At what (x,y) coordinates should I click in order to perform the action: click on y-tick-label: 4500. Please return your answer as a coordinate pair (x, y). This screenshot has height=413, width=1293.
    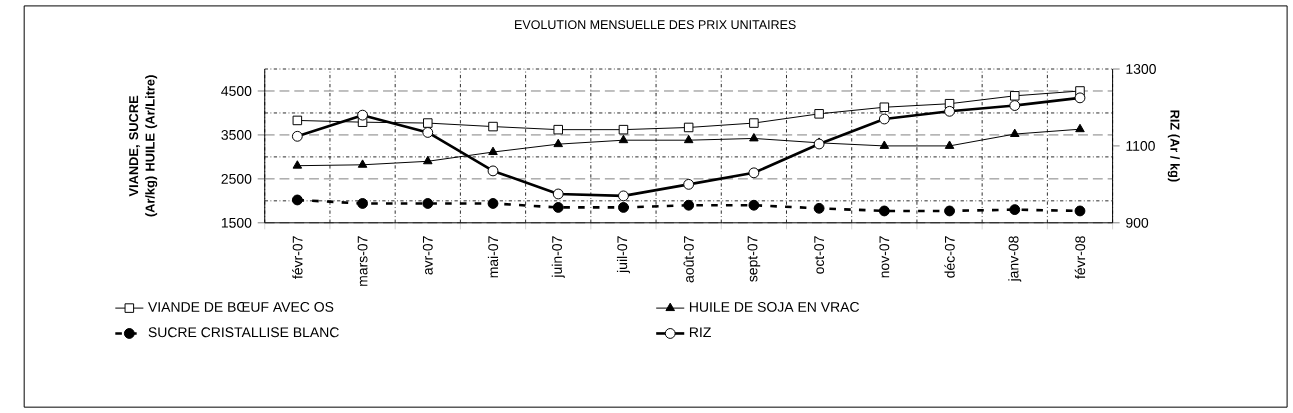
    Looking at the image, I should click on (236, 91).